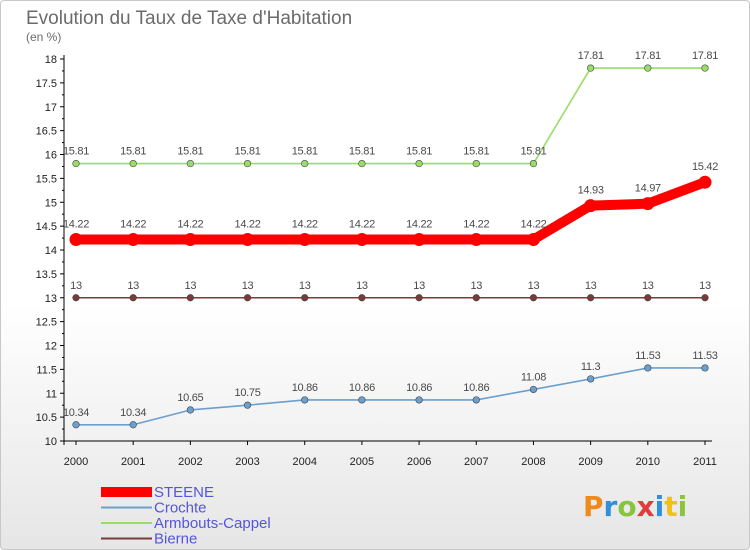 The height and width of the screenshot is (550, 750). I want to click on series-line-steene, so click(390, 211).